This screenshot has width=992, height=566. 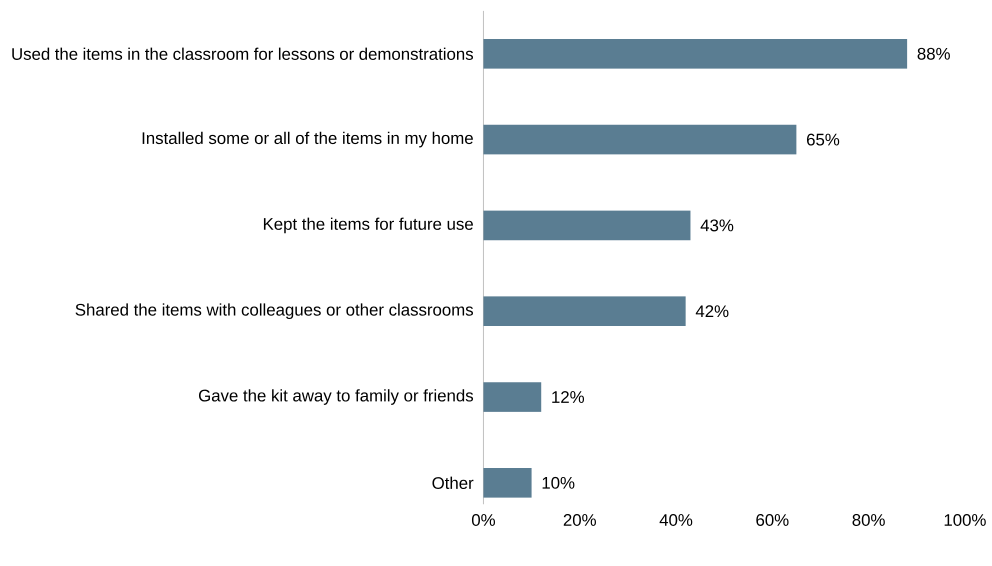 I want to click on data-label: 65%, so click(x=823, y=139).